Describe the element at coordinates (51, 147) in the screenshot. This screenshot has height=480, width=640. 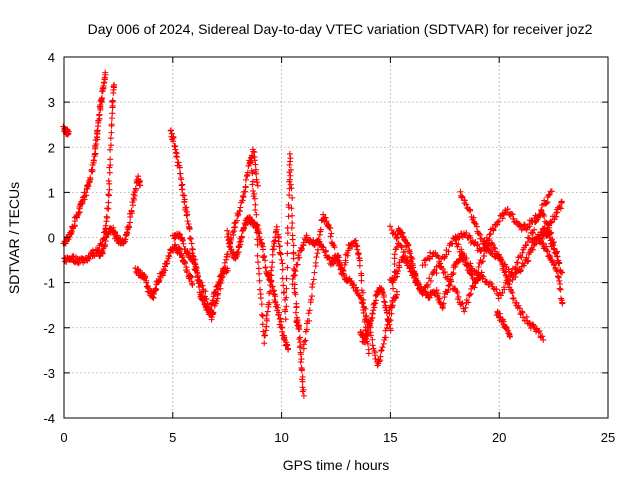
I see `y-tick-label: 2` at that location.